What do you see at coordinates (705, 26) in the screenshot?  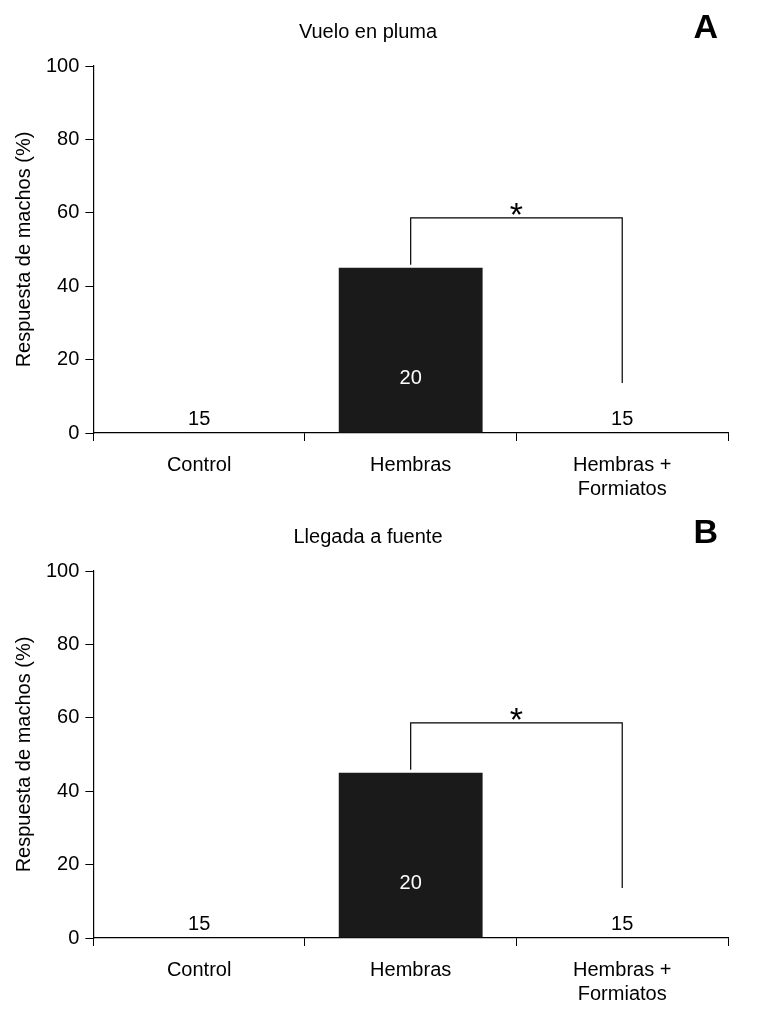 I see `text: A` at bounding box center [705, 26].